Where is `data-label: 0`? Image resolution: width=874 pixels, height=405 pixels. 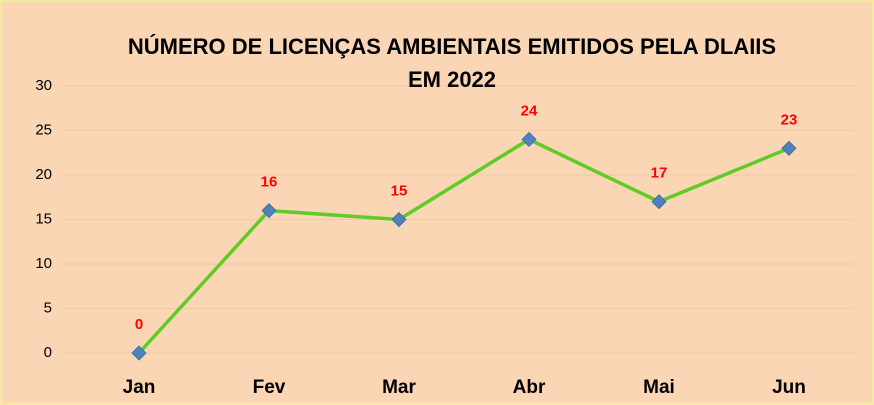
data-label: 0 is located at coordinates (139, 324).